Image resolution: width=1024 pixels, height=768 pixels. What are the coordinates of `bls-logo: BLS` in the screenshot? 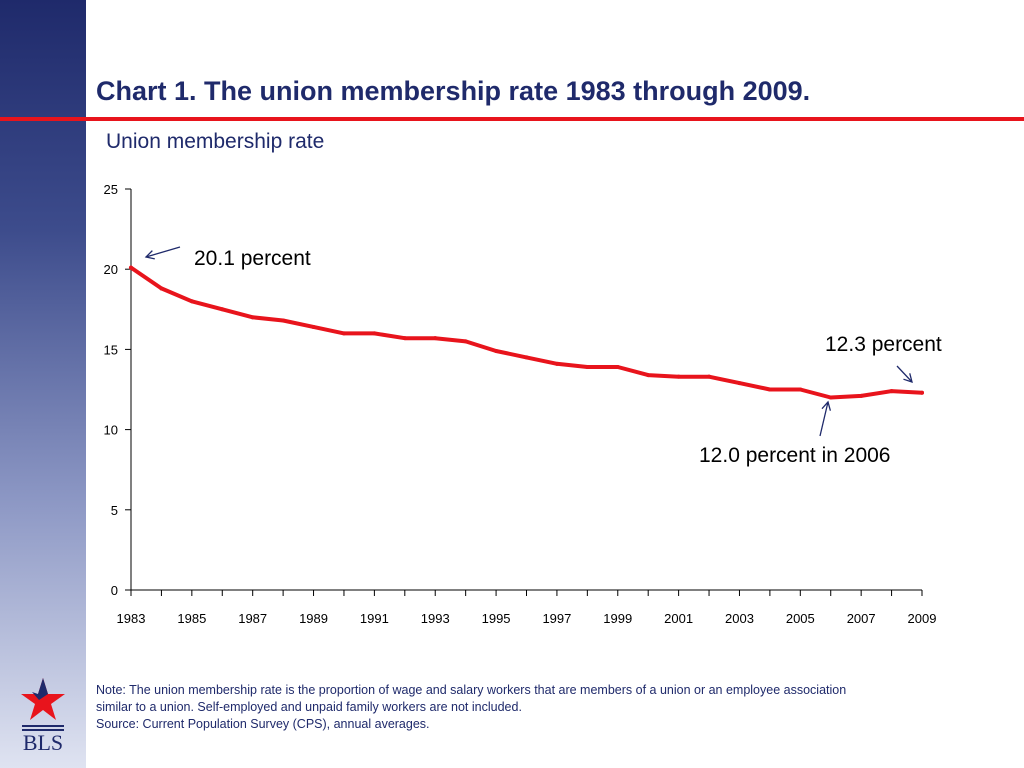 It's located at (43, 716).